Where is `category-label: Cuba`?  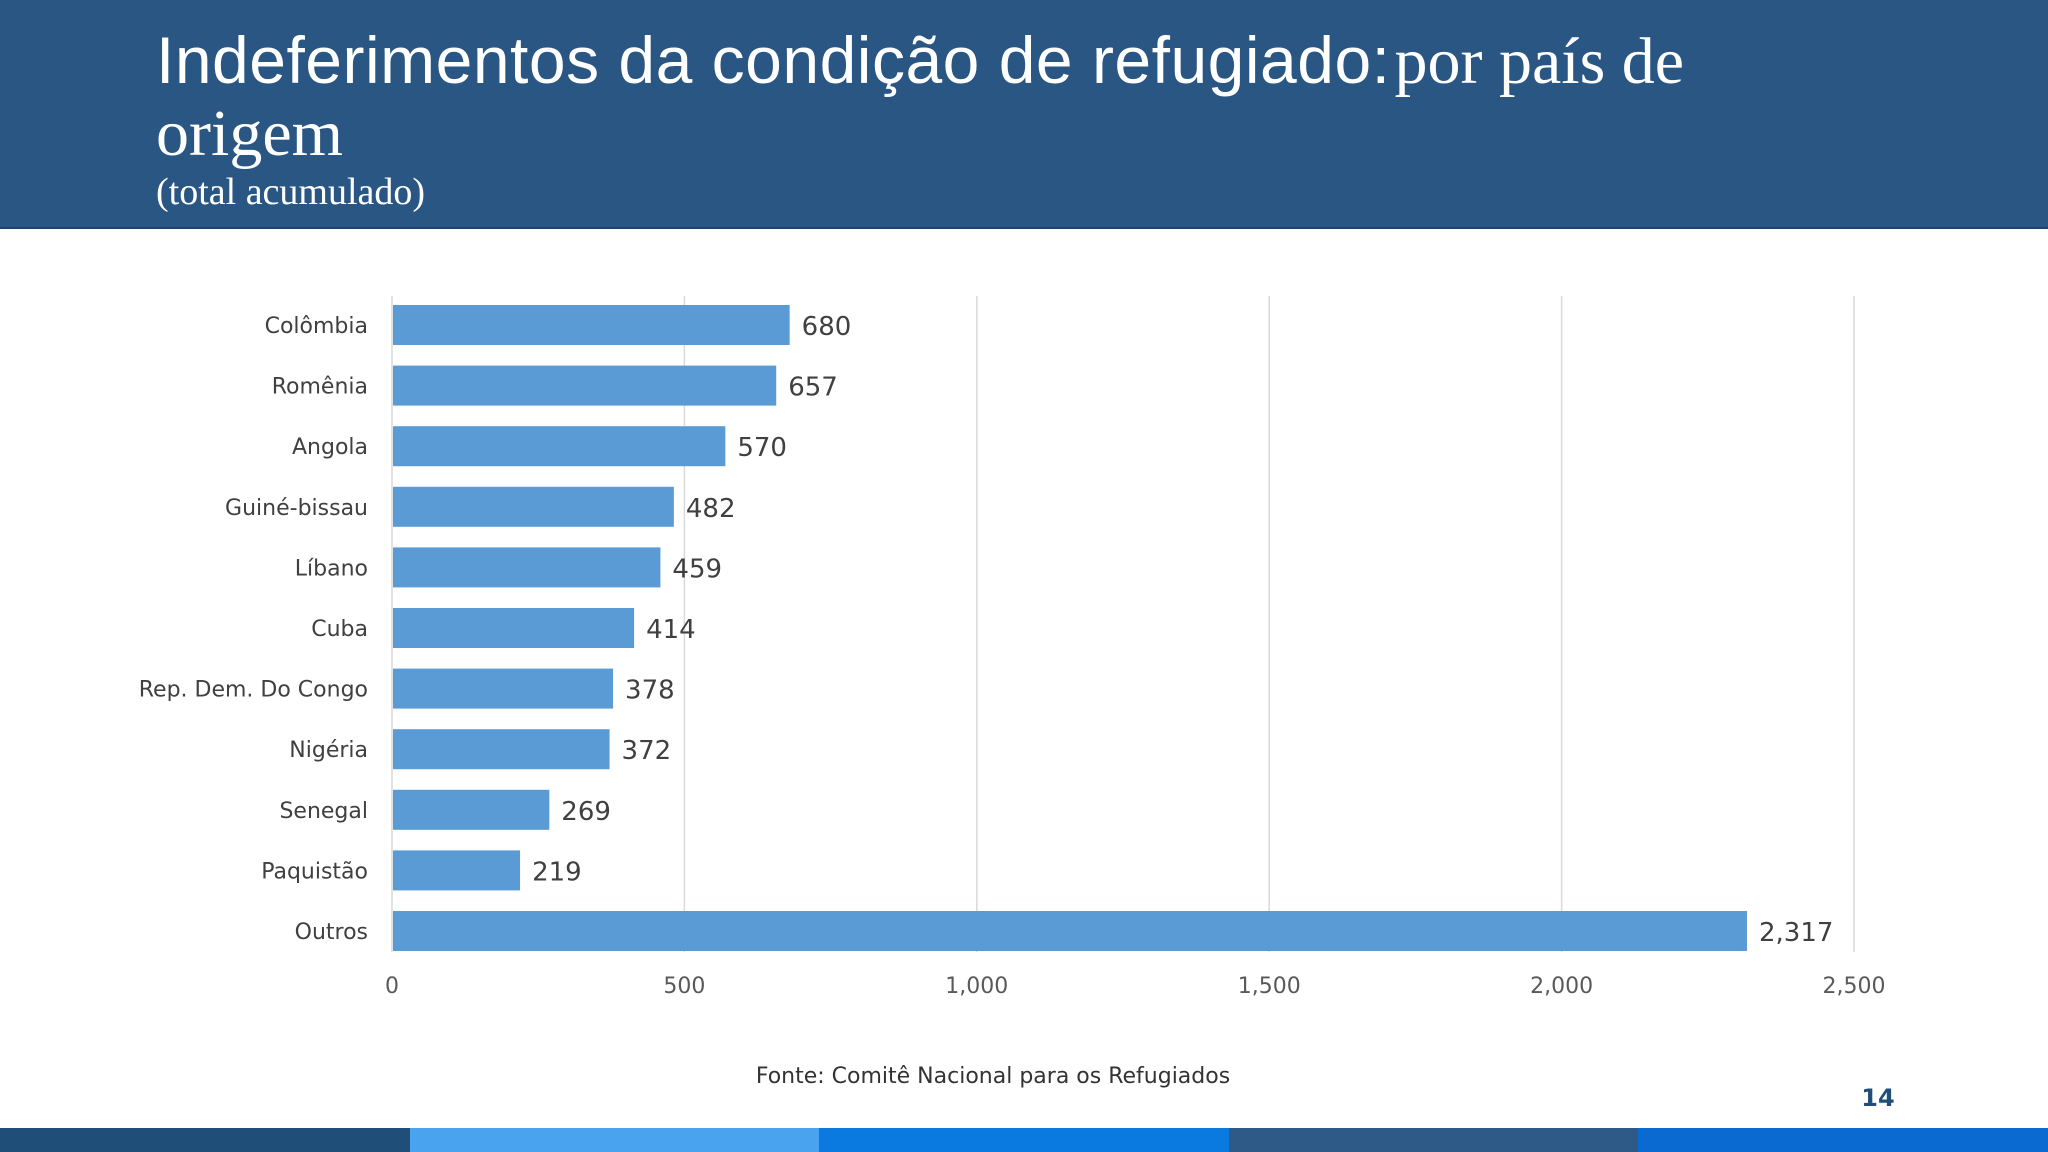 category-label: Cuba is located at coordinates (339, 629).